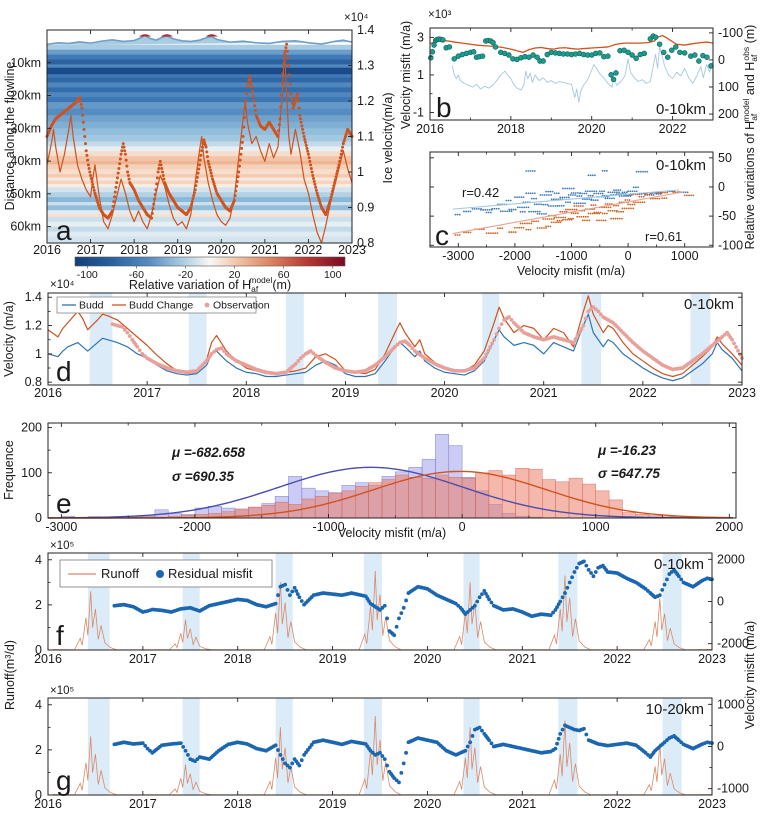 Image resolution: width=766 pixels, height=834 pixels. I want to click on y-right-tick-label: 1.4, so click(365, 30).